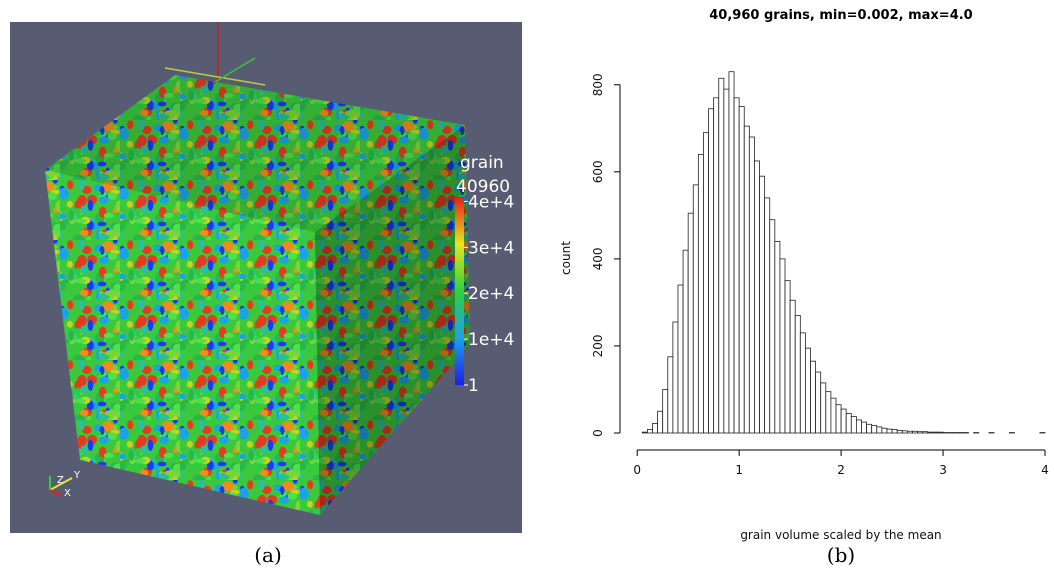  Describe the element at coordinates (491, 248) in the screenshot. I see `colorbar-tick-label: 3e+4` at that location.